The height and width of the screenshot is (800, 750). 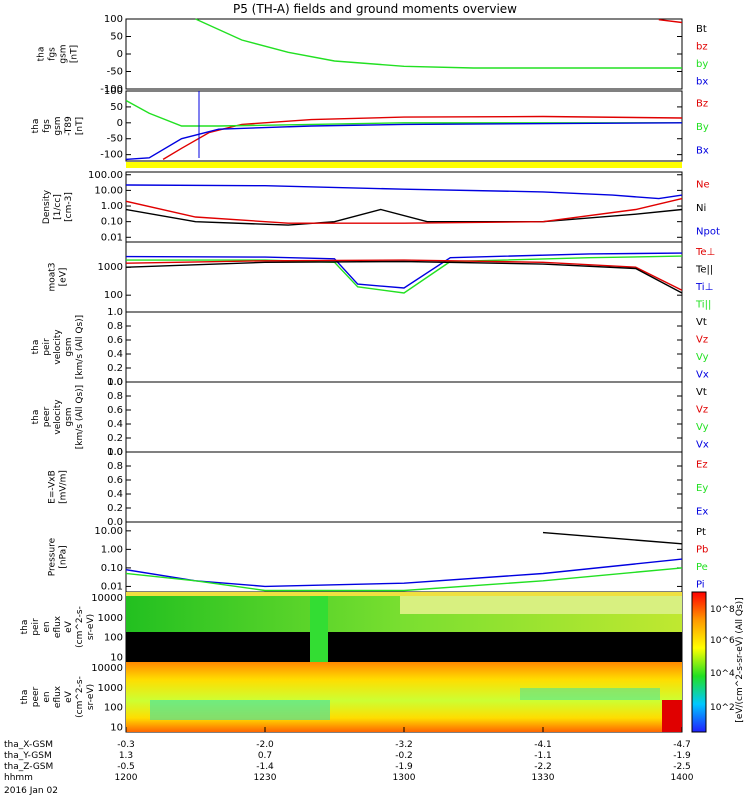 What do you see at coordinates (543, 767) in the screenshot?
I see `x-row-value: -2.2` at bounding box center [543, 767].